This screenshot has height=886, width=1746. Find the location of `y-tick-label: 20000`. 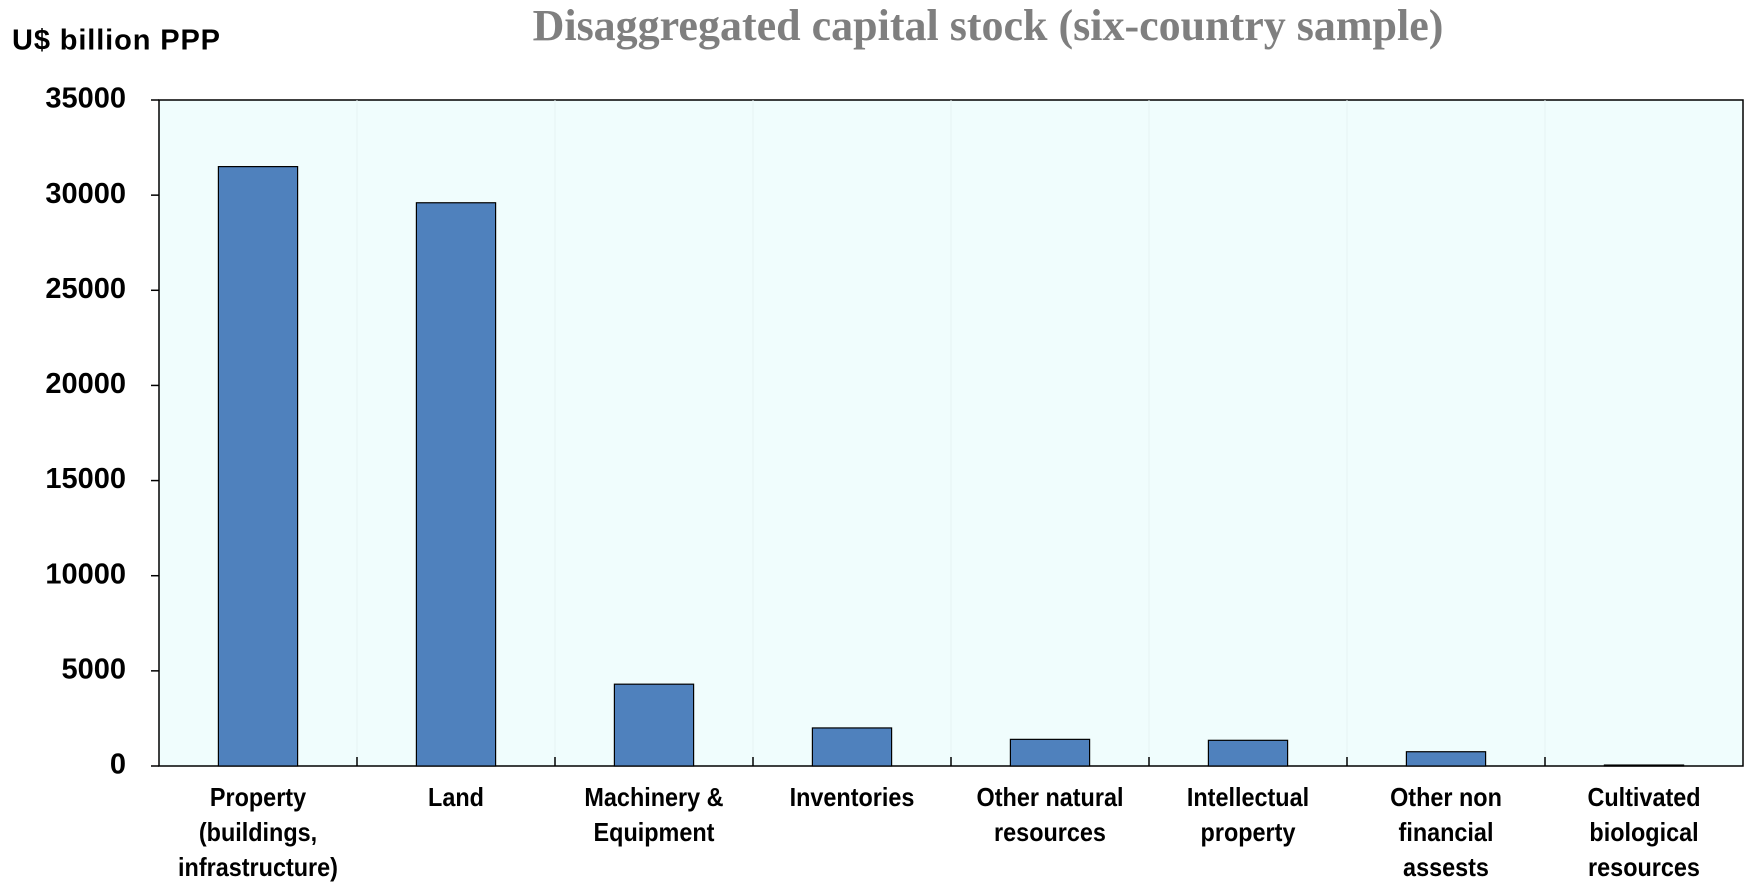

y-tick-label: 20000 is located at coordinates (85, 384).